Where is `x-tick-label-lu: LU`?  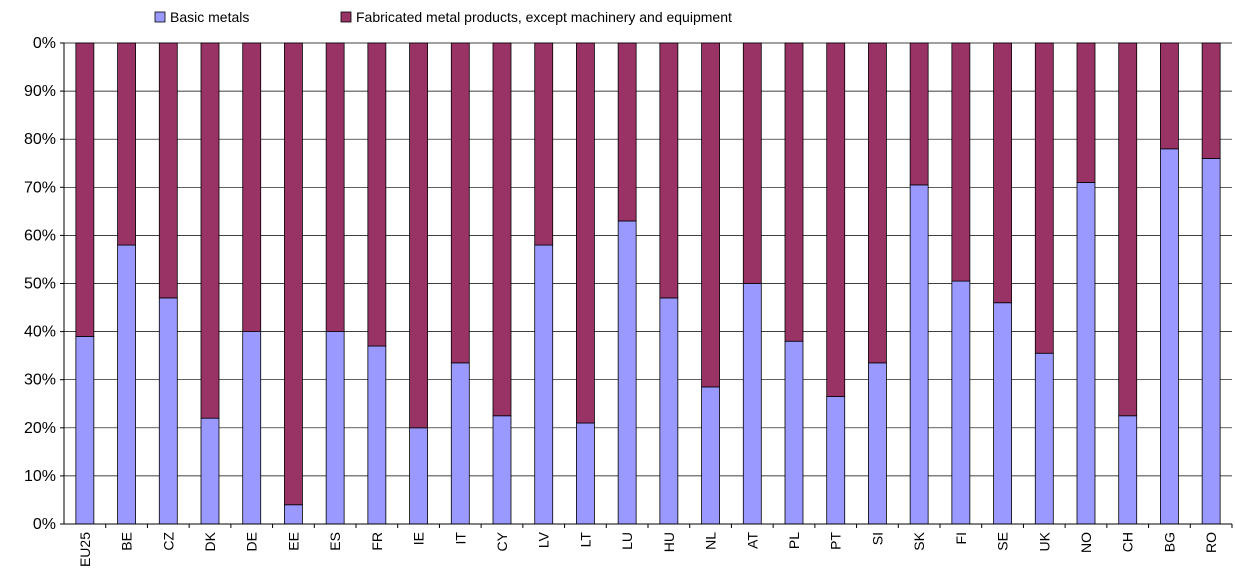 x-tick-label-lu: LU is located at coordinates (627, 541).